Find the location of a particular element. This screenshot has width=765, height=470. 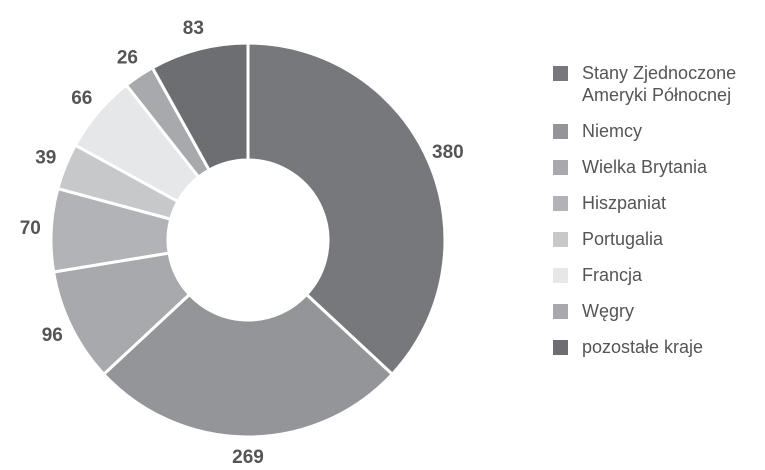

legend-item: pozostałe kraje is located at coordinates (653, 347).